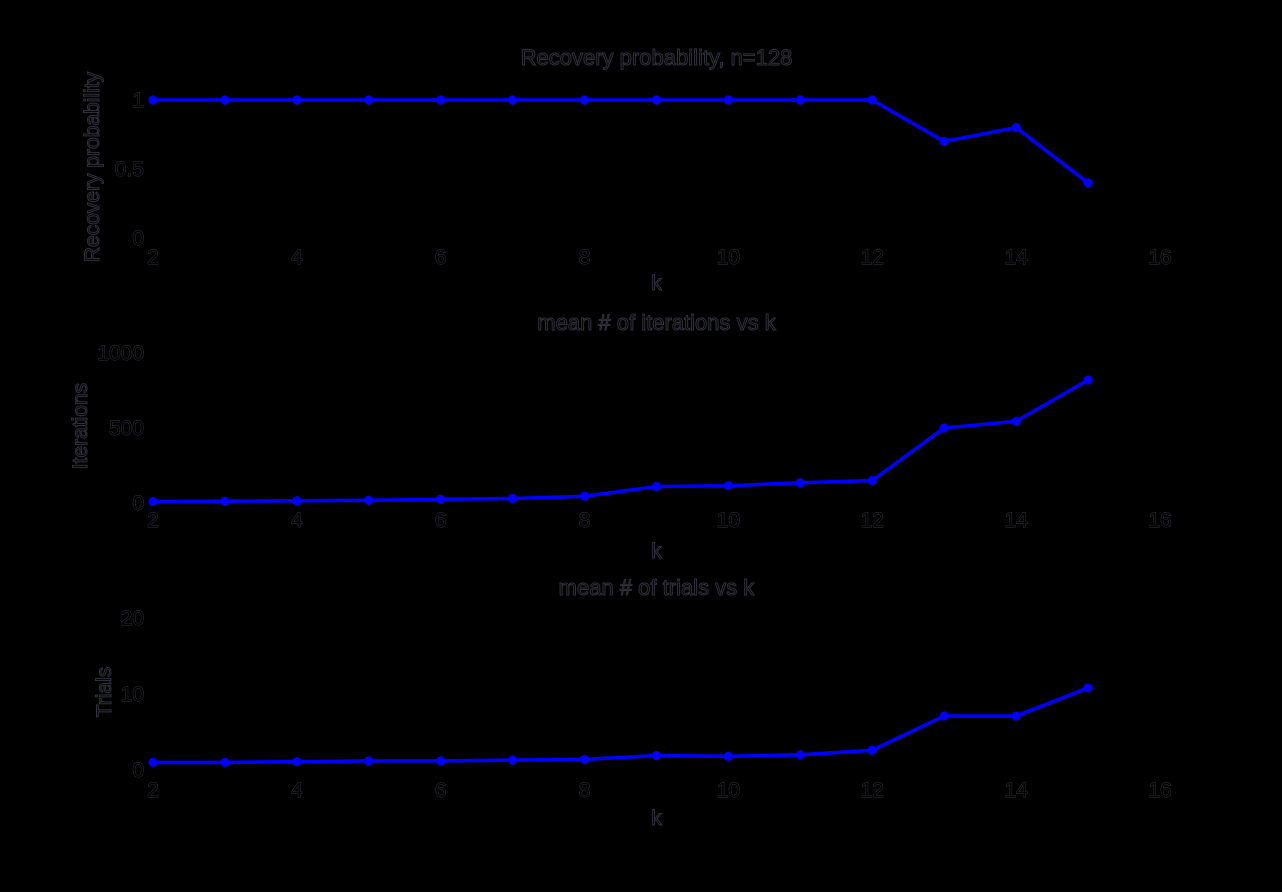 This screenshot has width=1282, height=892. I want to click on y-tick-label: 0.5, so click(129, 169).